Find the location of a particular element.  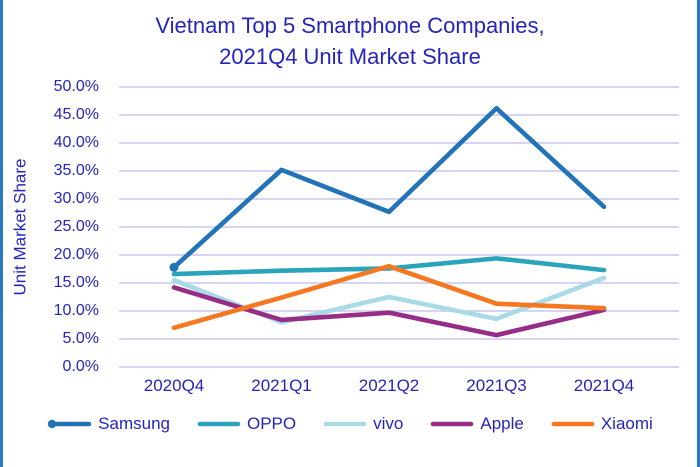

legend-label-apple: Apple is located at coordinates (502, 424).